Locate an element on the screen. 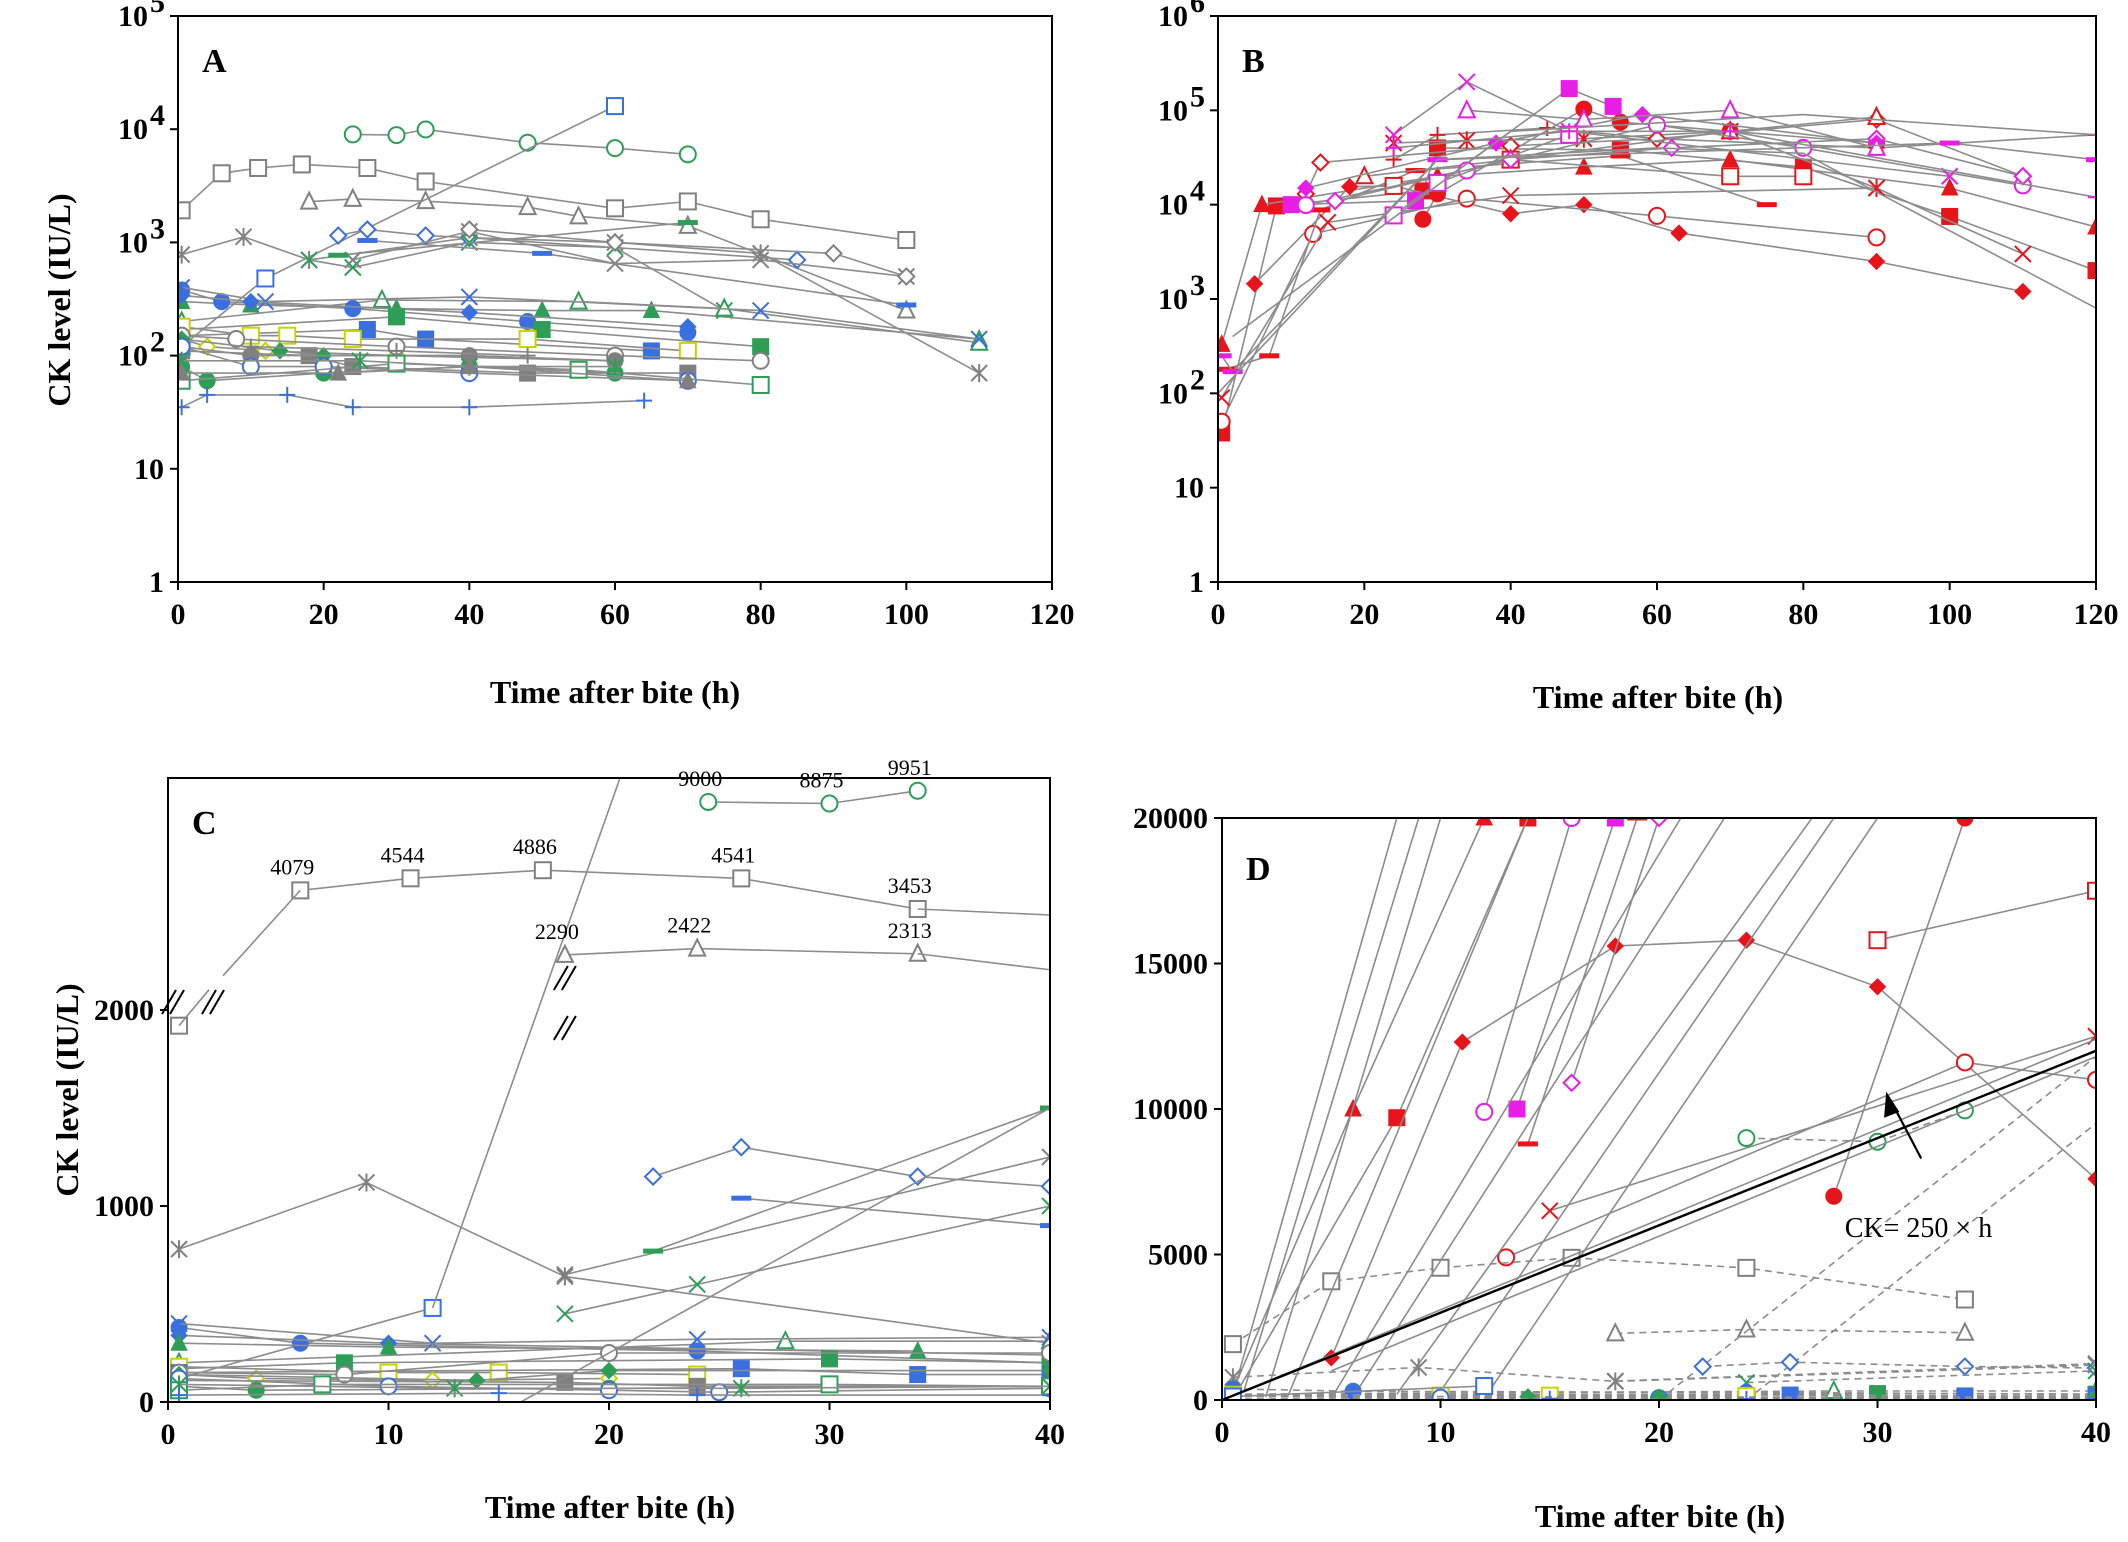 This screenshot has height=1542, width=2128. reference-line is located at coordinates (1659, 1224).